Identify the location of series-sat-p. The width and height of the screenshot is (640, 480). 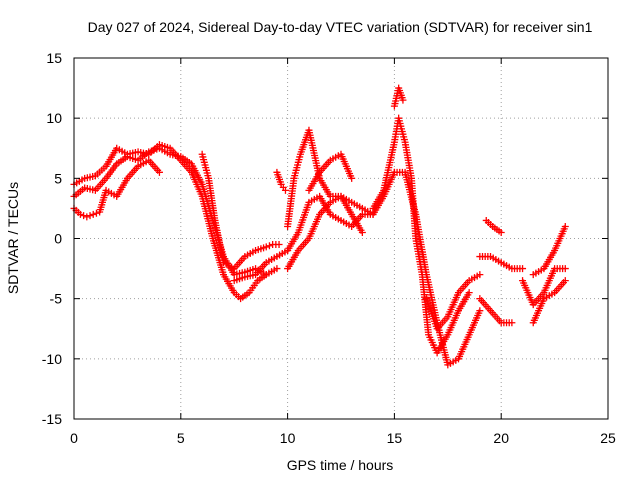
(493, 226).